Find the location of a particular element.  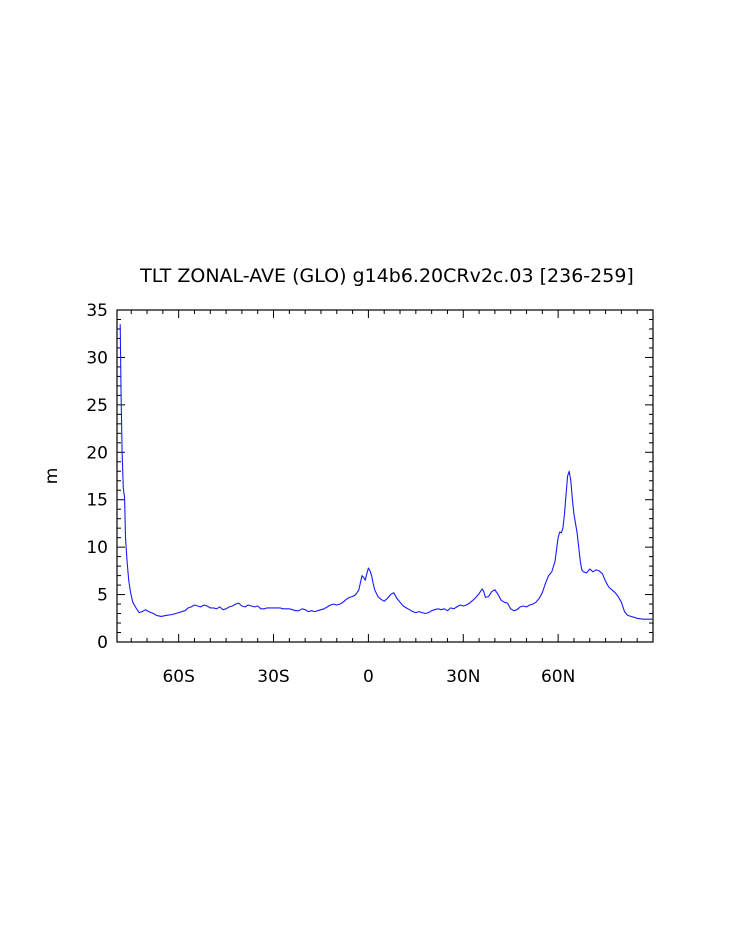

y-tick-label: 0 is located at coordinates (102, 643).